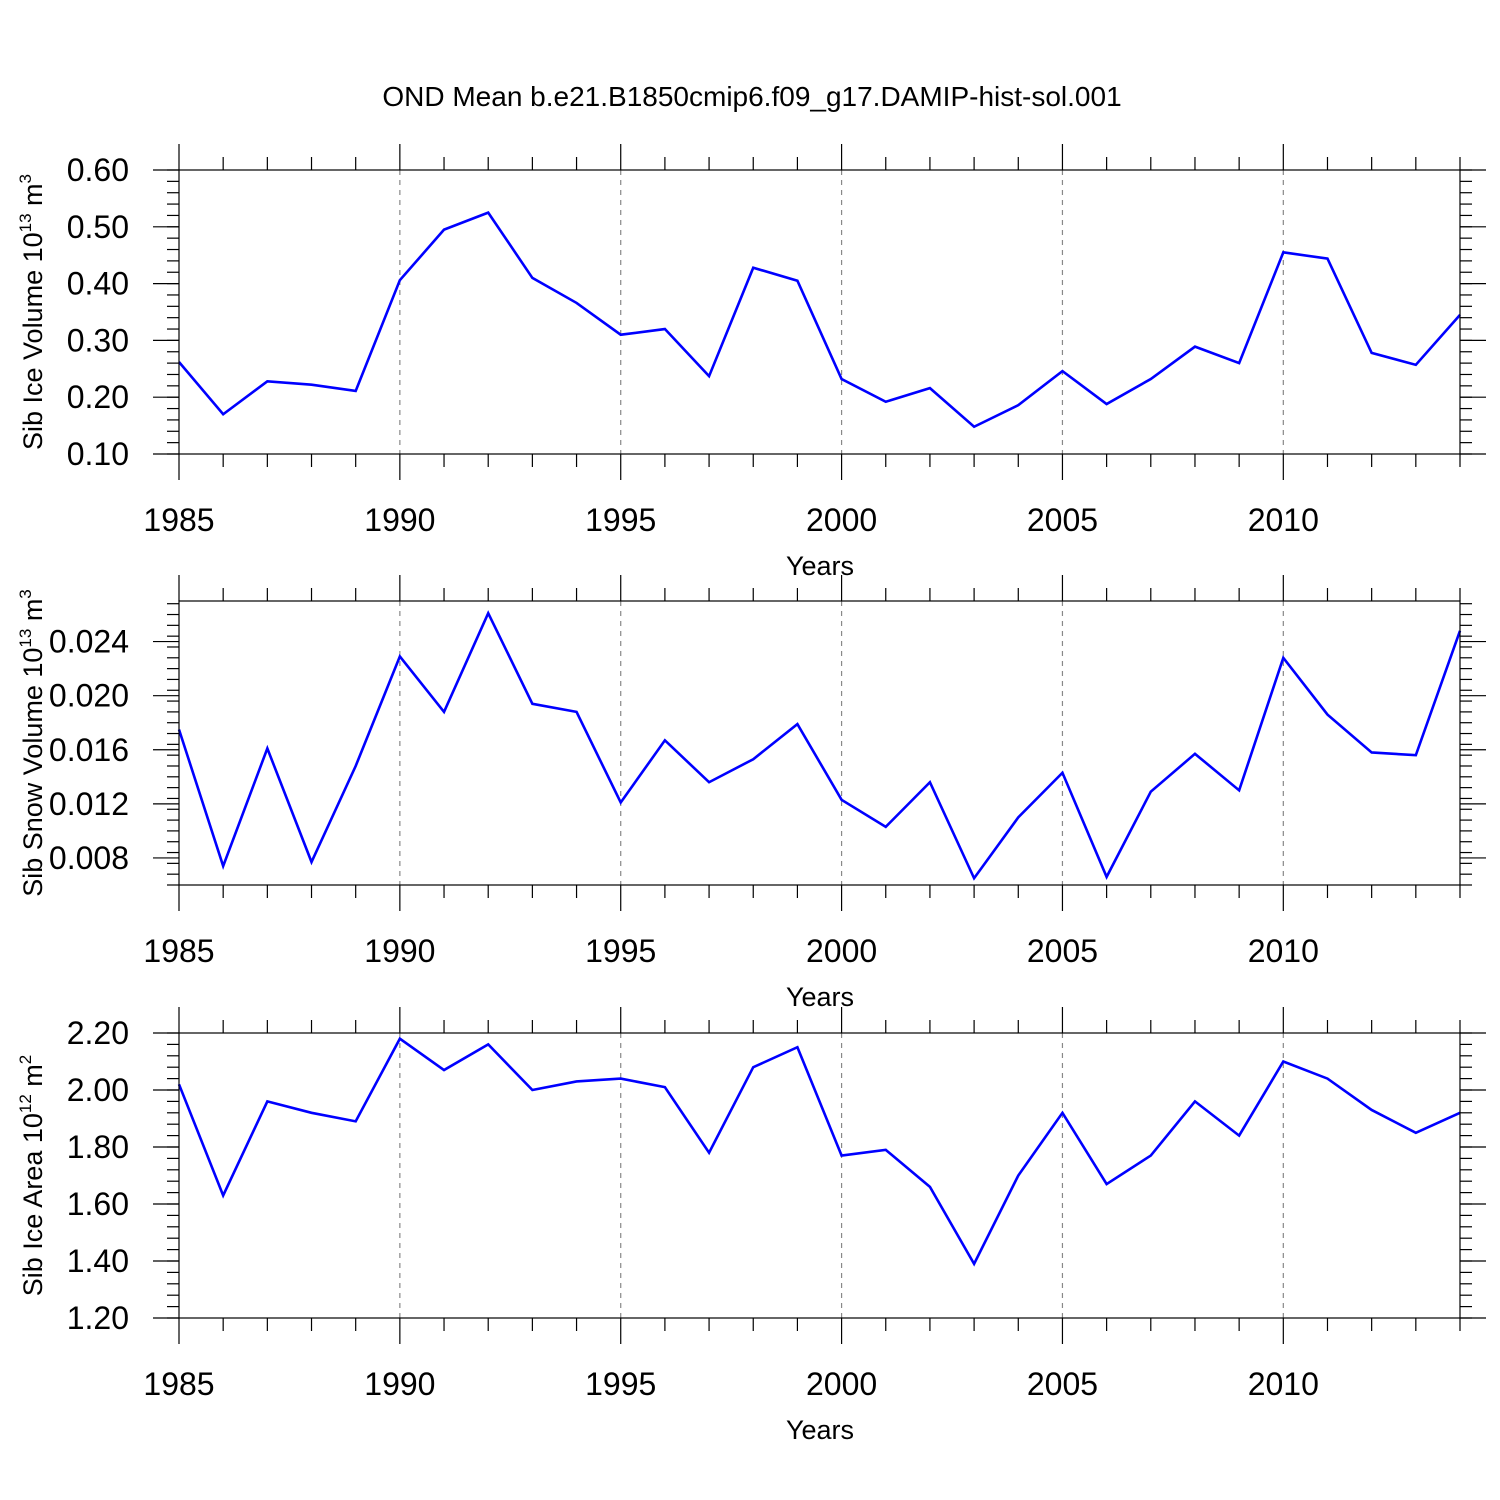  I want to click on y-tick-label: 2.20, so click(98, 1033).